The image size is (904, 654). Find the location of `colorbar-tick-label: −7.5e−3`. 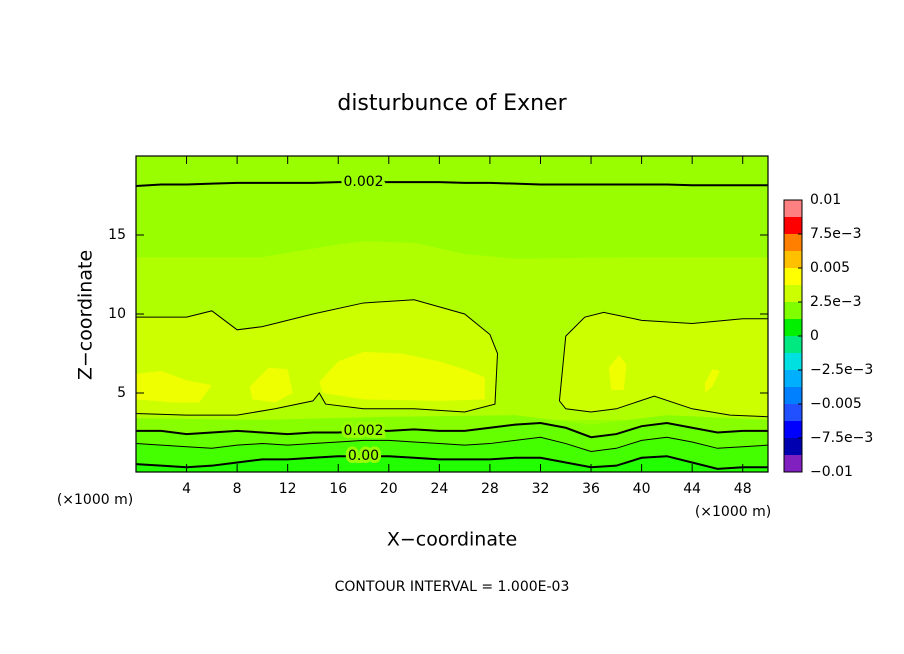

colorbar-tick-label: −7.5e−3 is located at coordinates (841, 438).